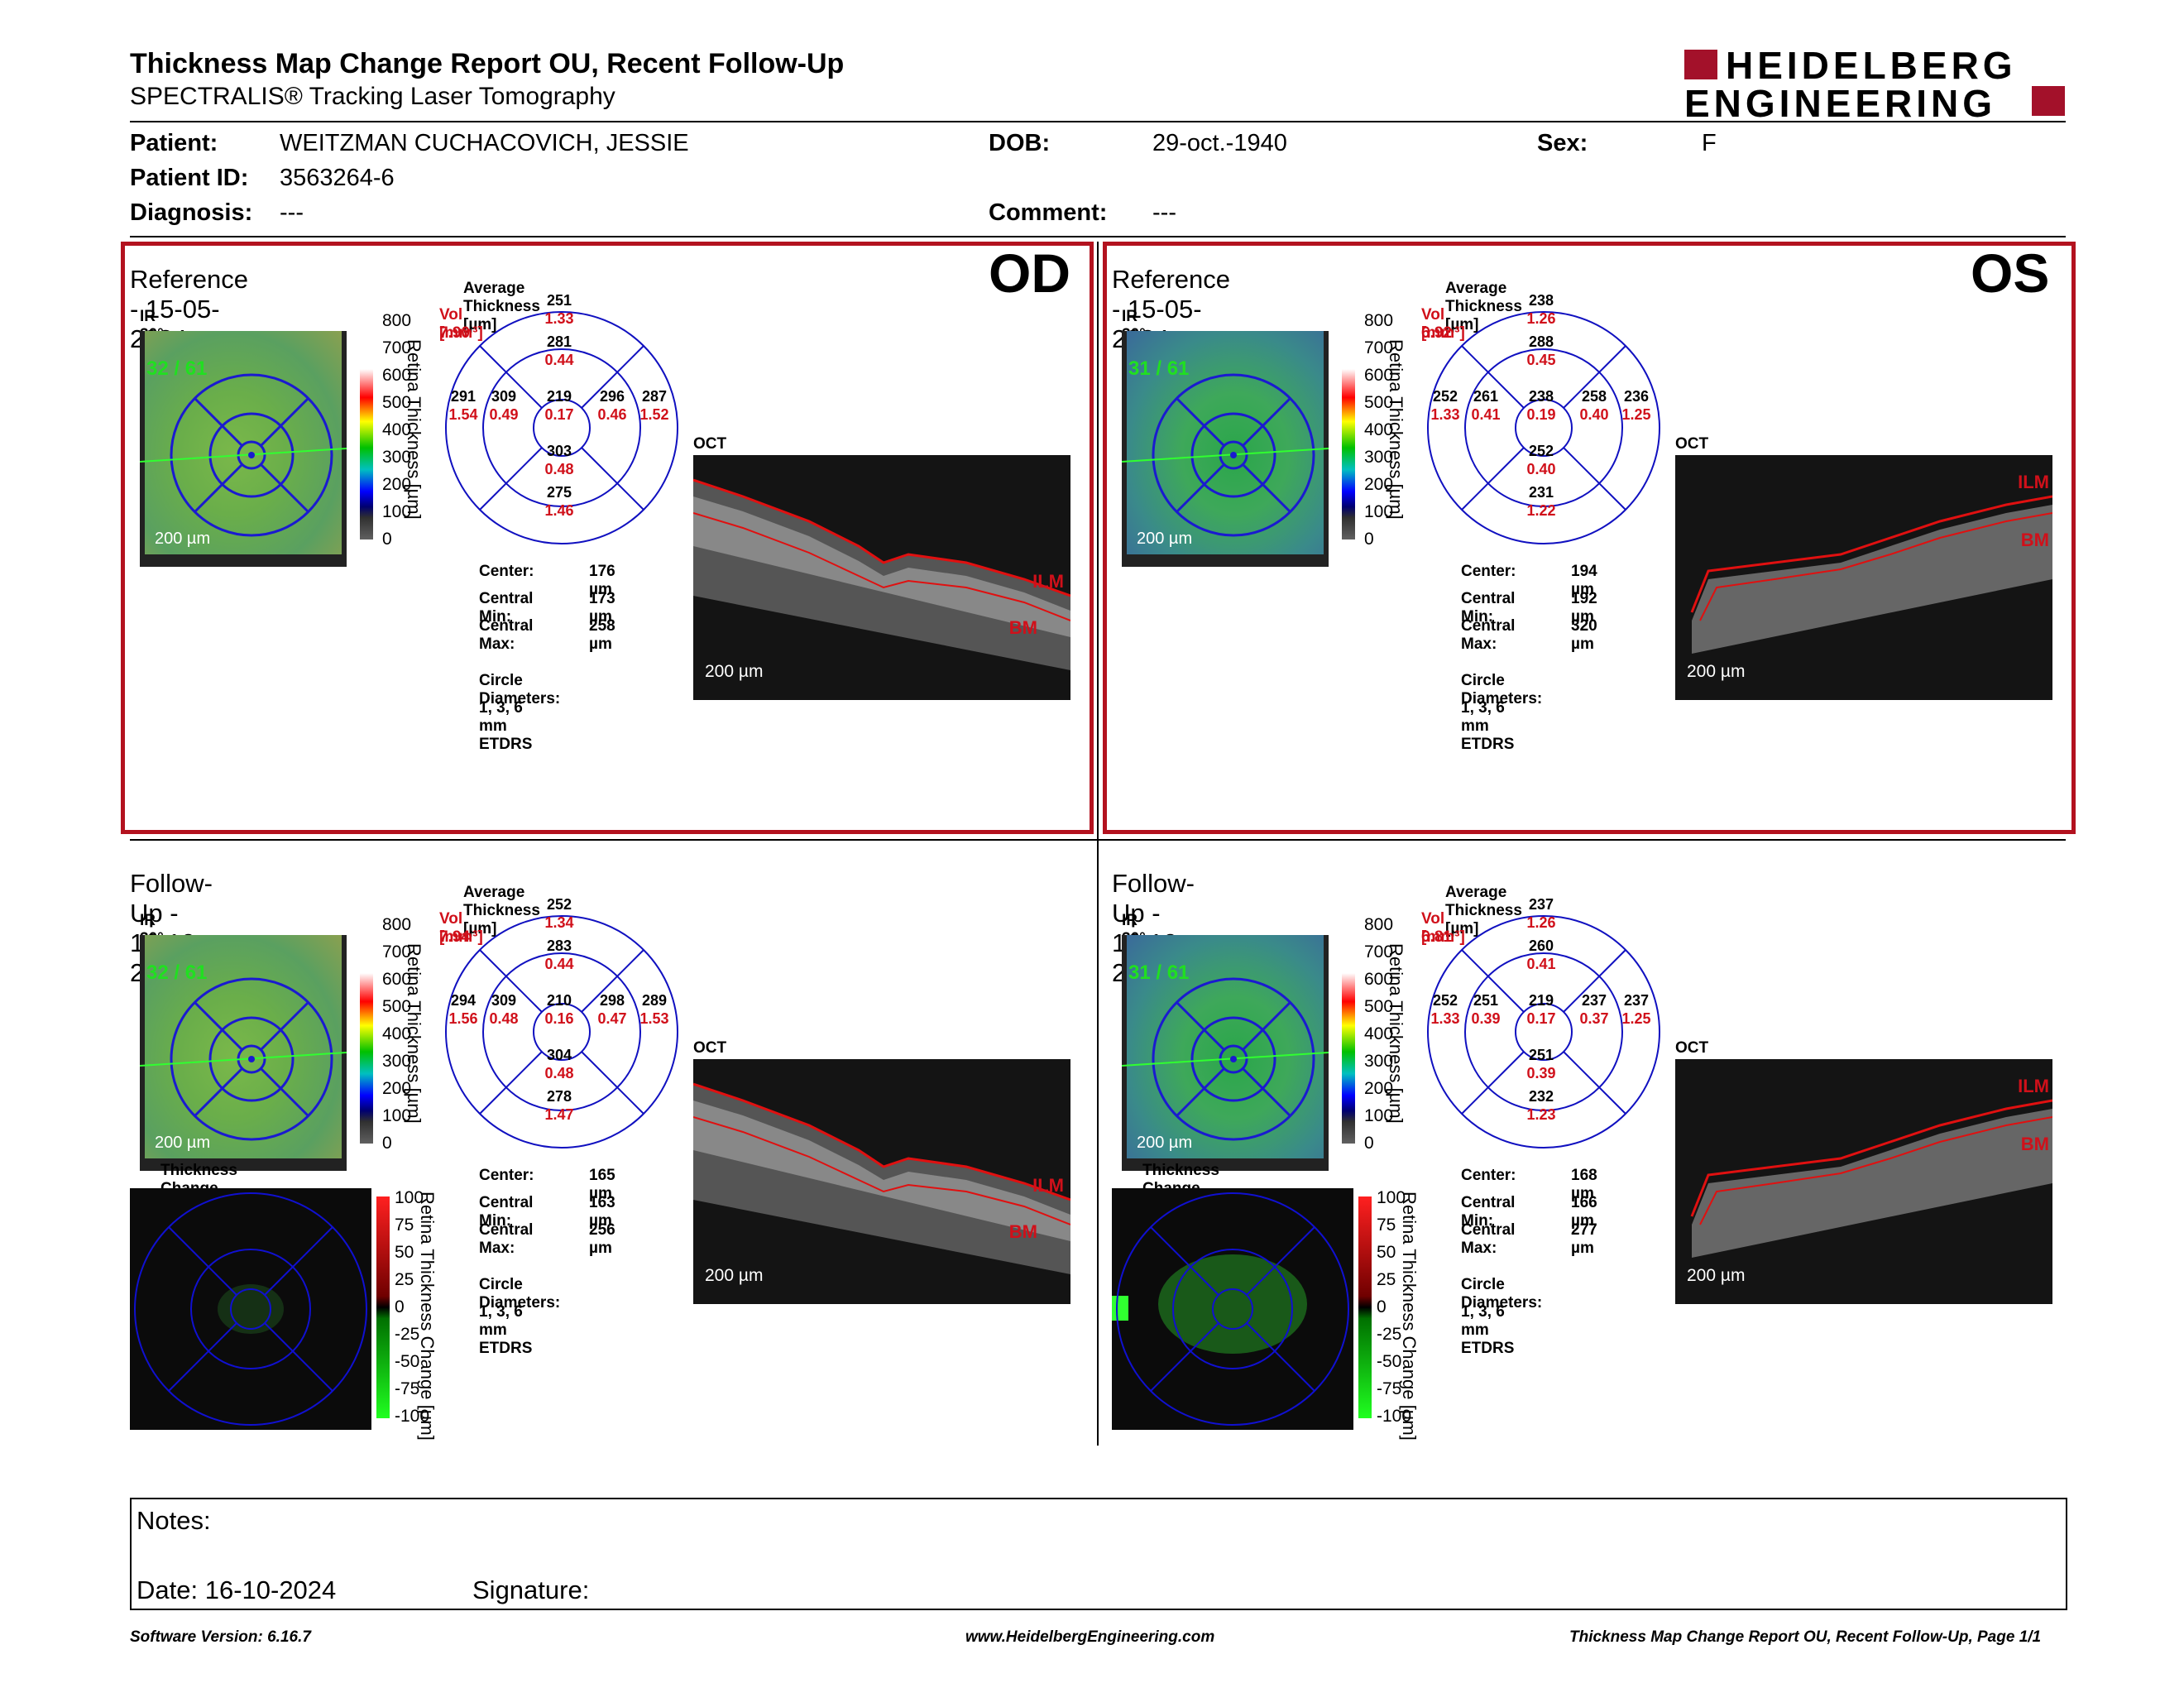 This screenshot has width=2184, height=1688. What do you see at coordinates (173, 1520) in the screenshot?
I see `notes-label: Notes:` at bounding box center [173, 1520].